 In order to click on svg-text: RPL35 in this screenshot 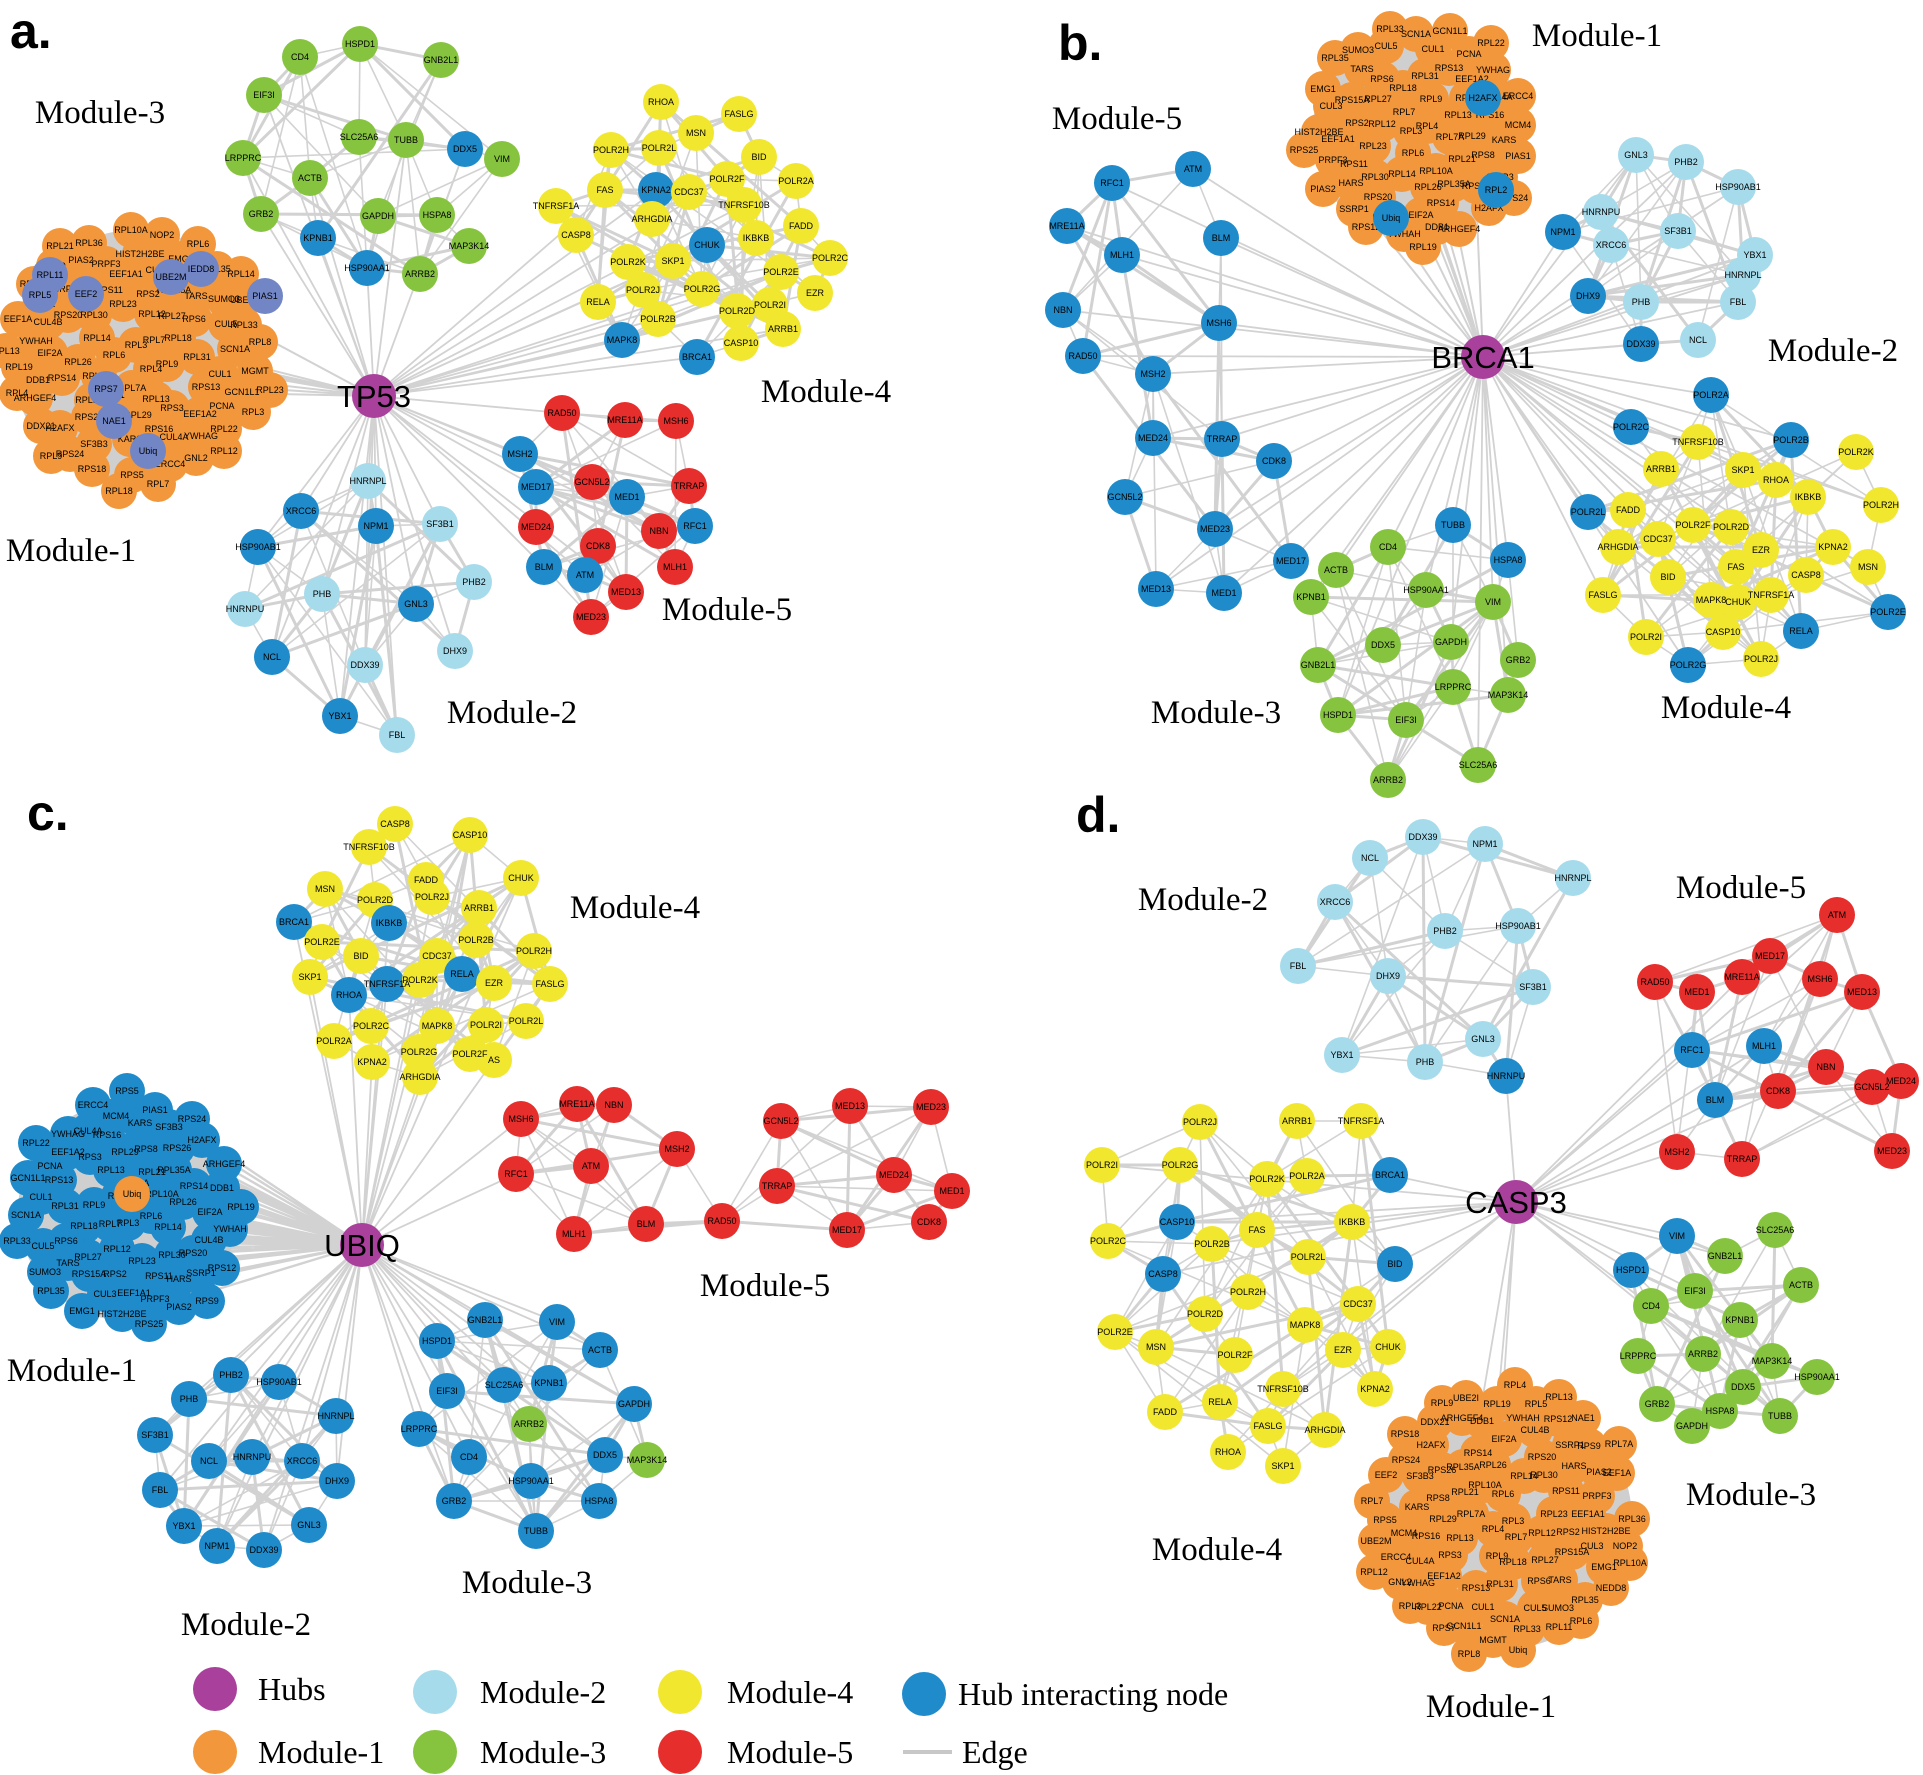, I will do `click(1335, 58)`.